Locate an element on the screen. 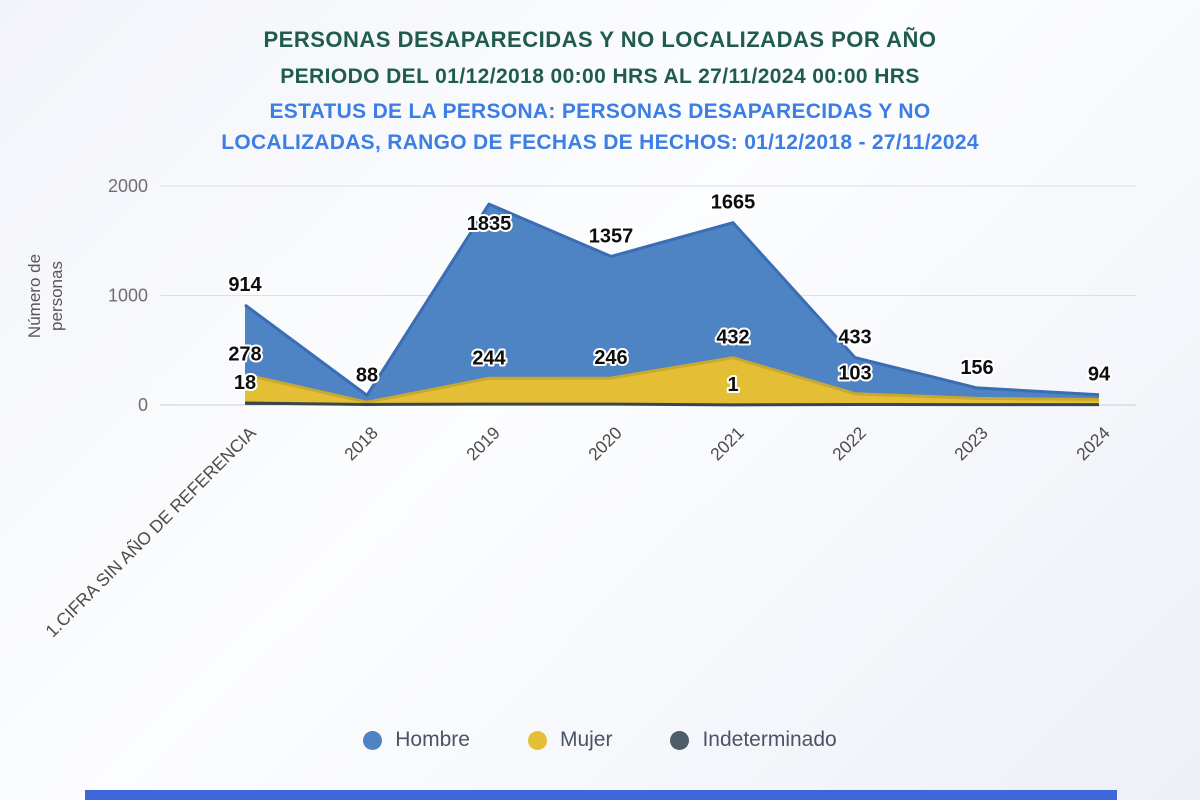  svg-text: 914 is located at coordinates (245, 285).